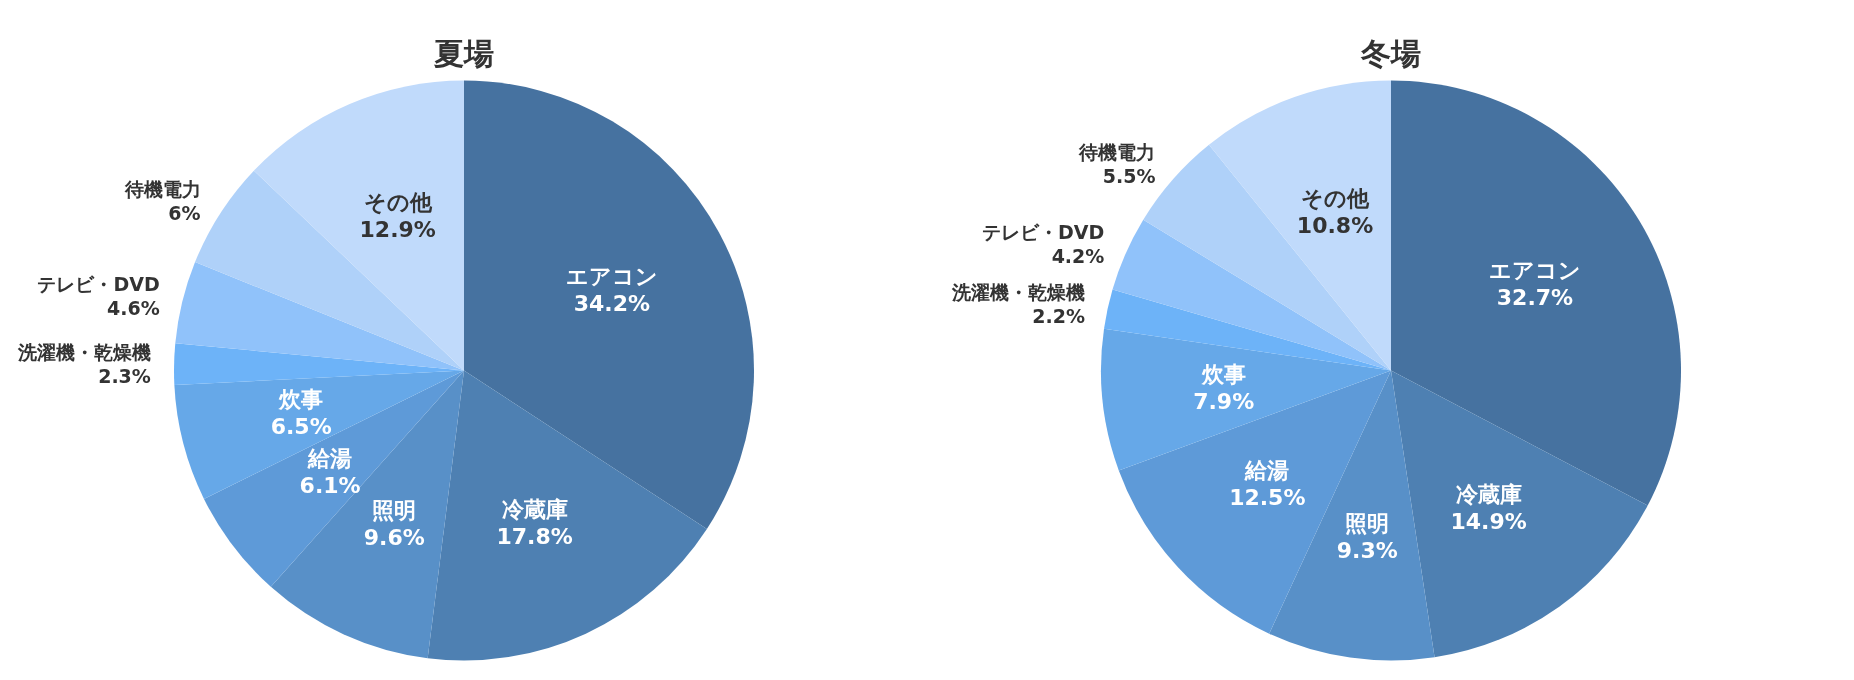 Image resolution: width=1854 pixels, height=680 pixels. I want to click on data-label: 12.5%, so click(1267, 498).